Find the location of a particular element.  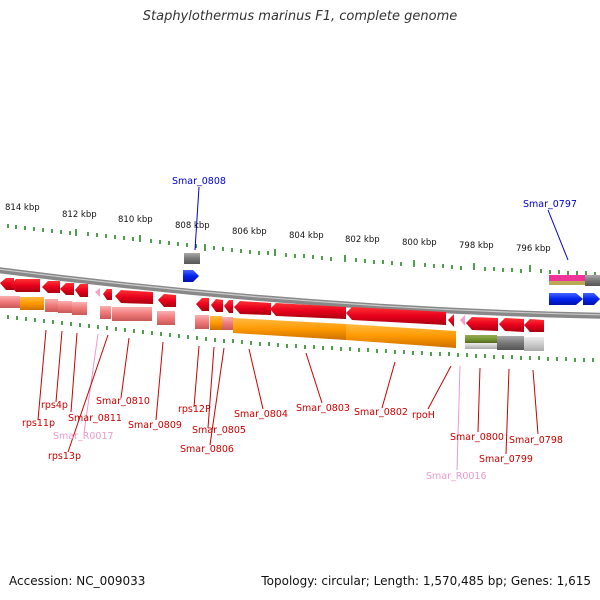

ruler-ticks-lower is located at coordinates (300, 338).